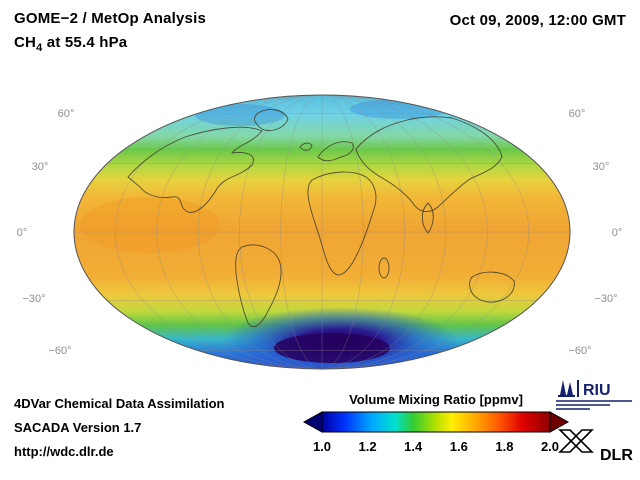 The image size is (640, 480). What do you see at coordinates (78, 427) in the screenshot?
I see `footer-line-version: SACADA Version 1.7` at bounding box center [78, 427].